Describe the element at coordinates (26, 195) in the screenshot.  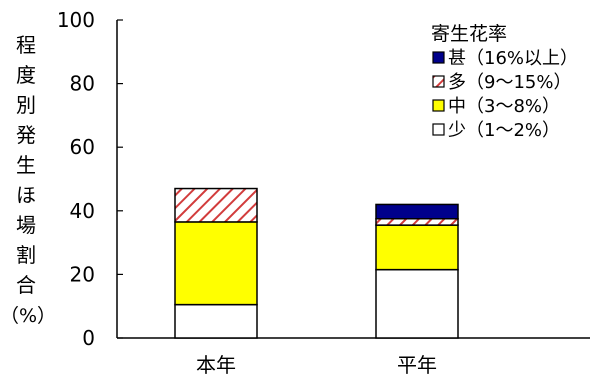
I see `y-axis-label-char: ほ` at that location.